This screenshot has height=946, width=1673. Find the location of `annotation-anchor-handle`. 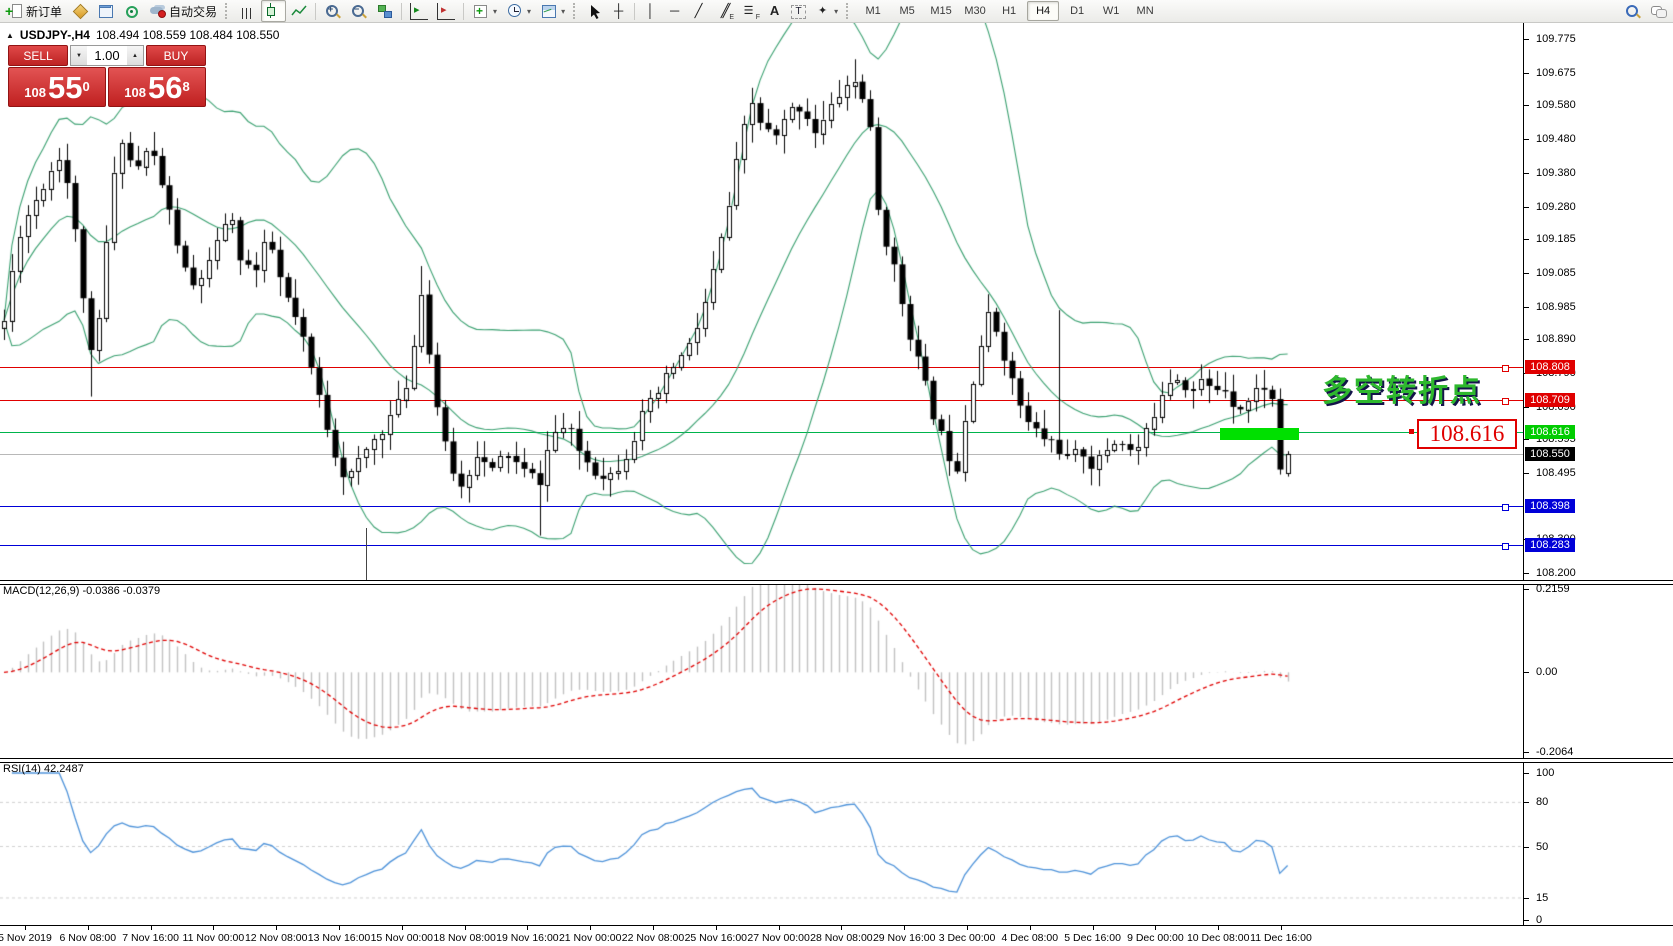

annotation-anchor-handle is located at coordinates (1411, 431).